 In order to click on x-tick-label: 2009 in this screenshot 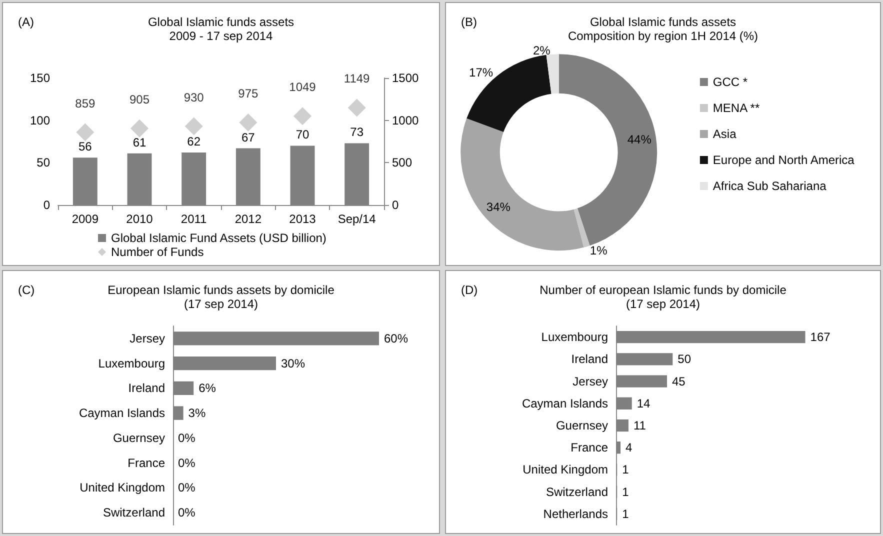, I will do `click(85, 219)`.